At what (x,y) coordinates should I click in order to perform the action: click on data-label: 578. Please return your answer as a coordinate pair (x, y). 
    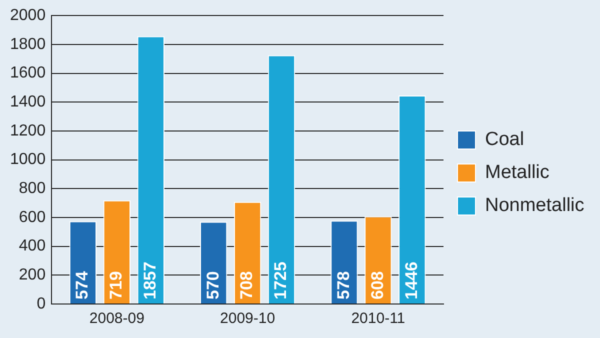
    Looking at the image, I should click on (343, 285).